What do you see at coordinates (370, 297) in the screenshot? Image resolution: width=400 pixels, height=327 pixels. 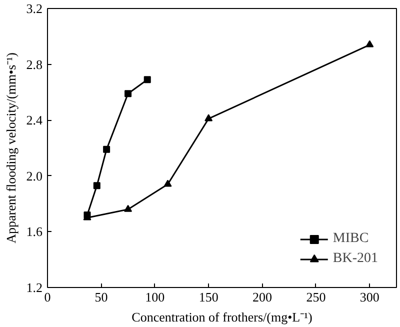 I see `x-tick-label: 300` at bounding box center [370, 297].